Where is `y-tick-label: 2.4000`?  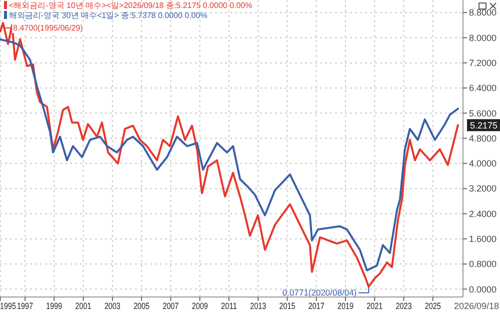 y-tick-label: 2.4000 is located at coordinates (483, 213).